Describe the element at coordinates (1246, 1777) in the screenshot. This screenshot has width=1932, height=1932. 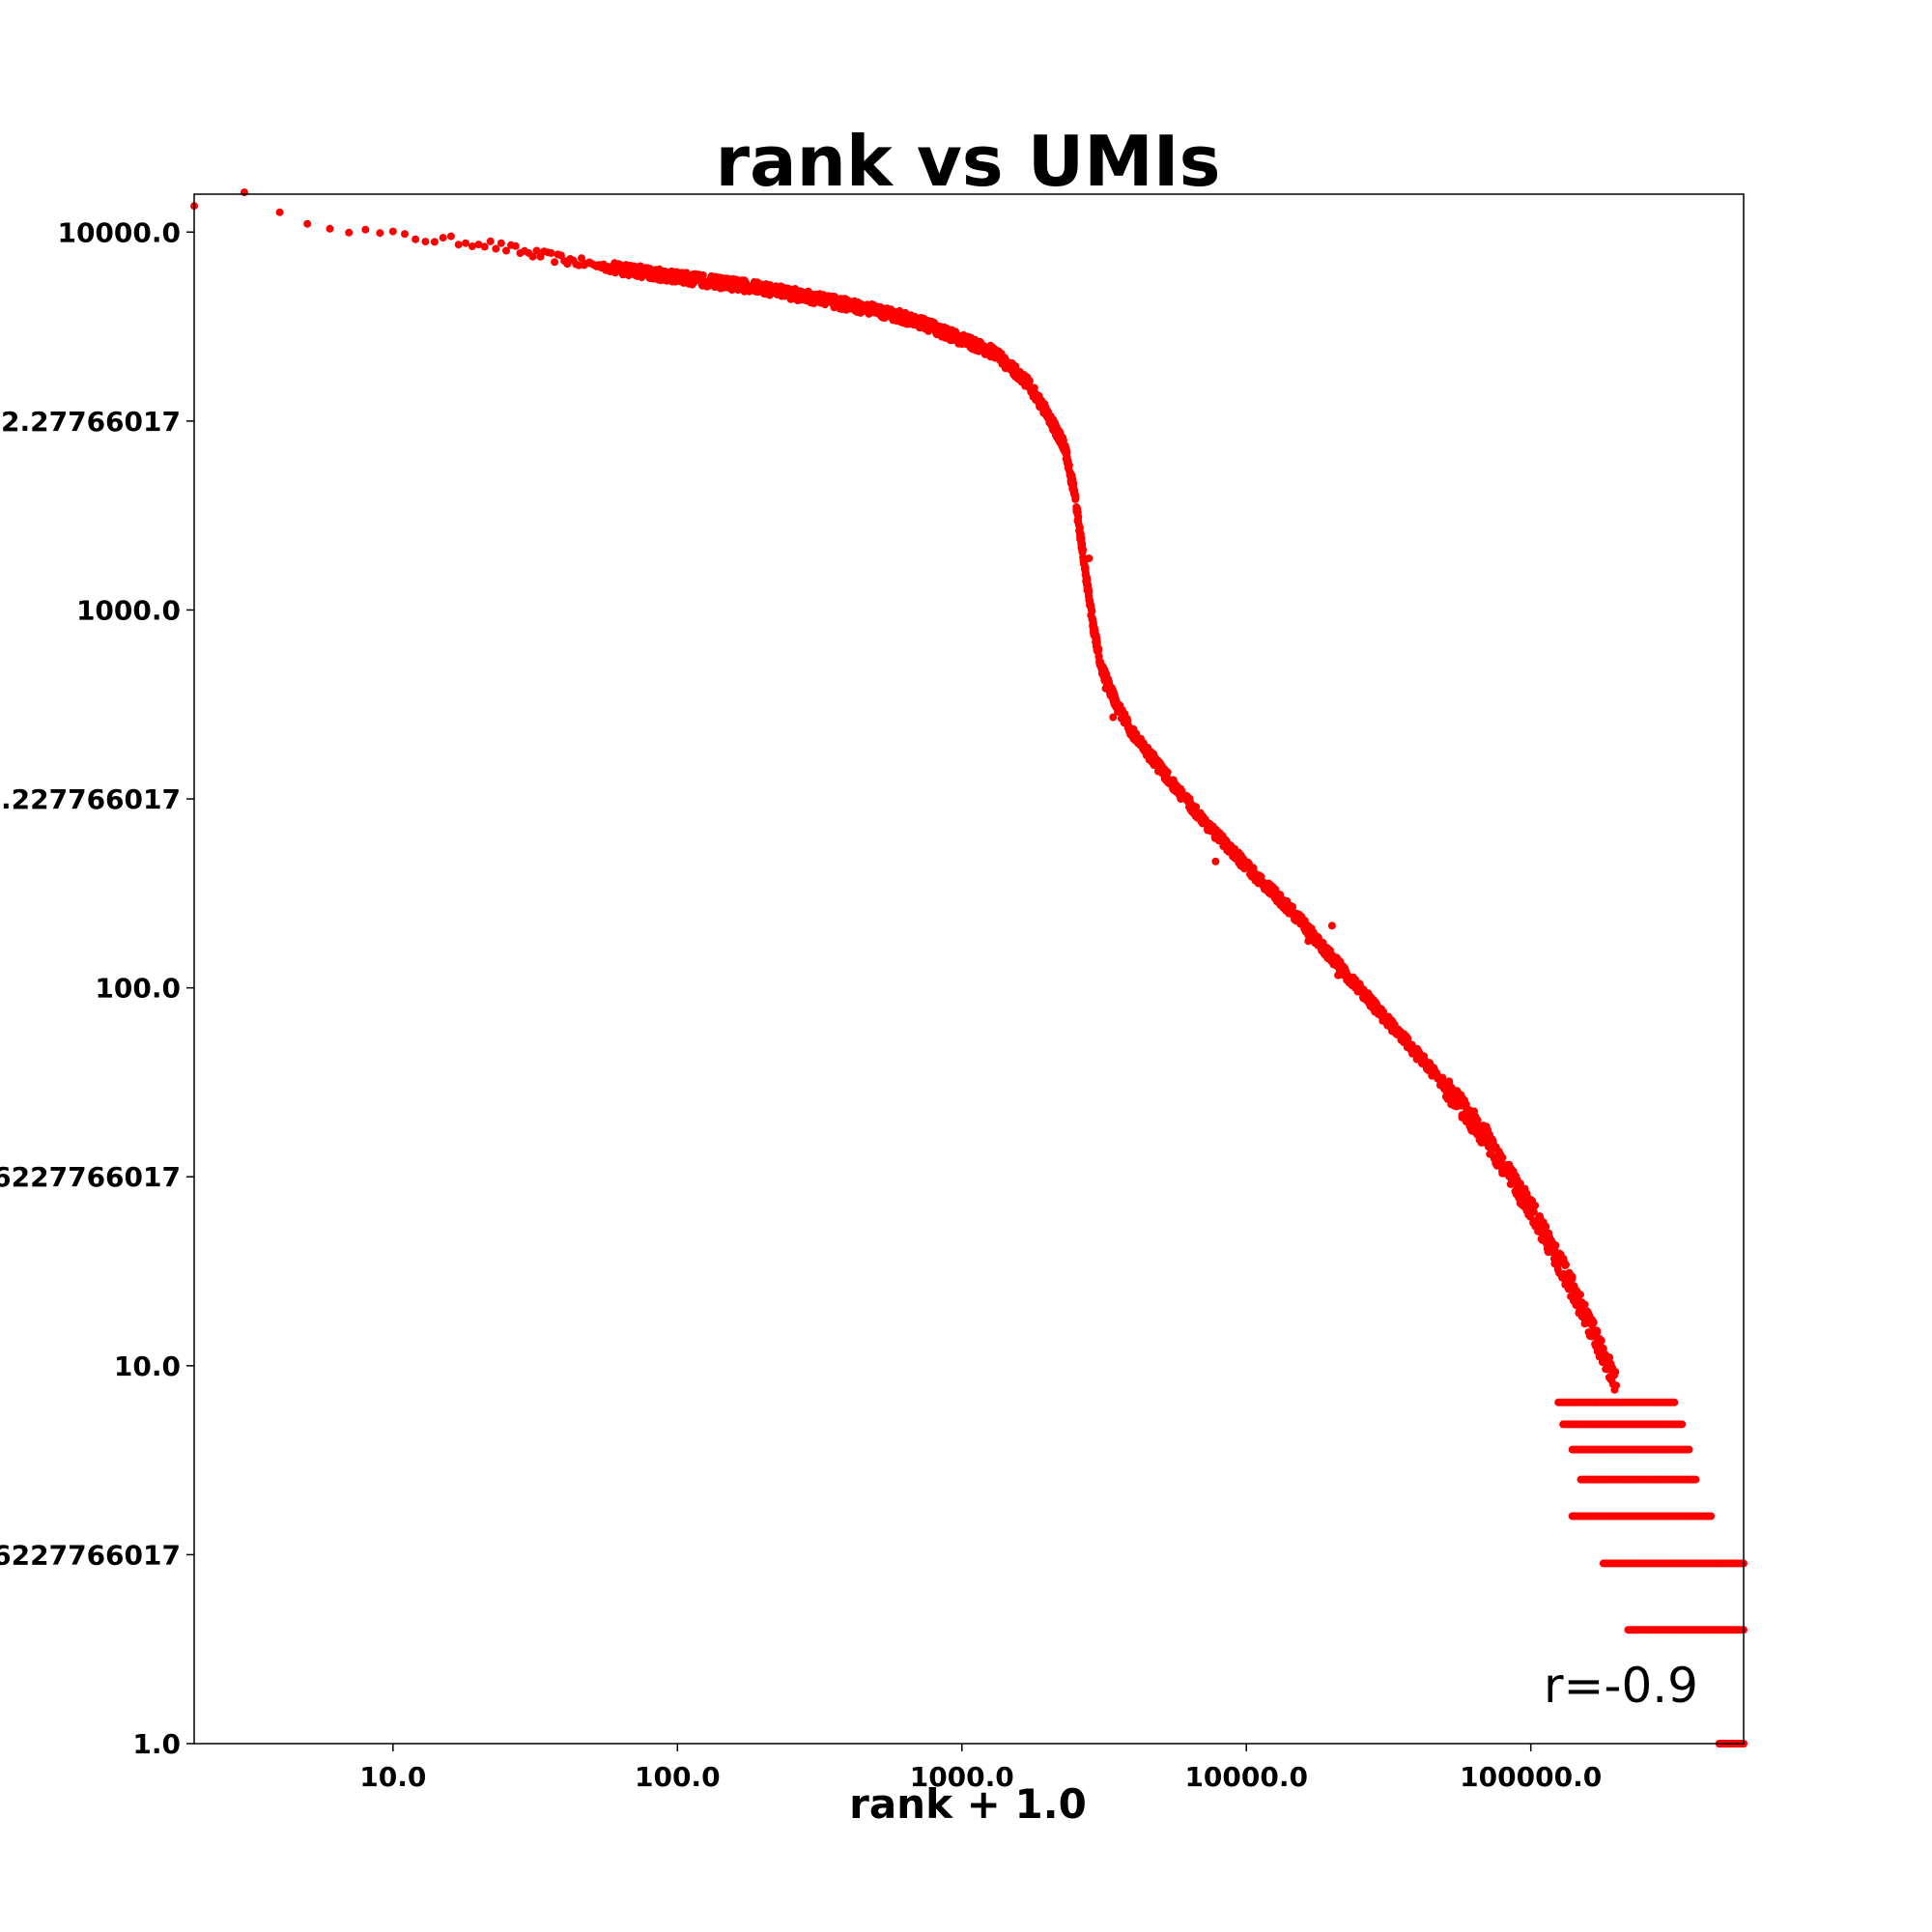
I see `x-tick-label: 10000.0` at that location.